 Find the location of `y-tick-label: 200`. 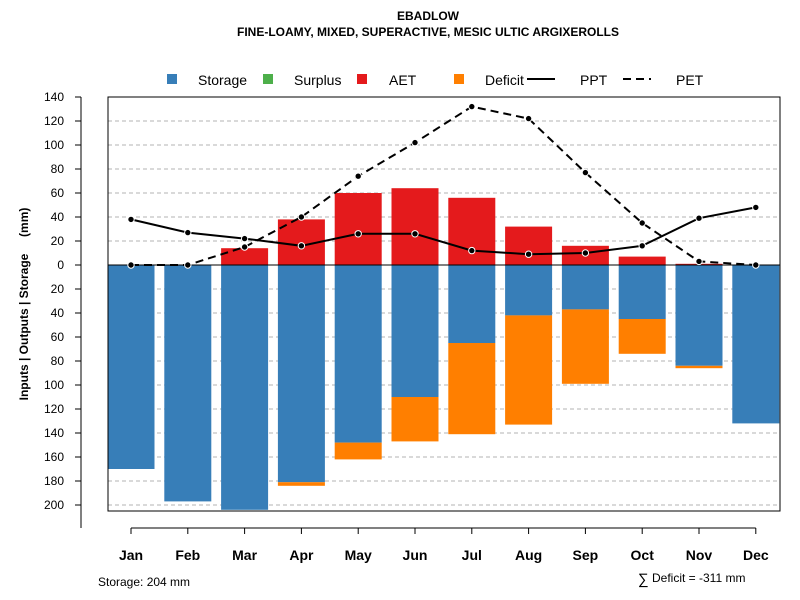

y-tick-label: 200 is located at coordinates (54, 505).